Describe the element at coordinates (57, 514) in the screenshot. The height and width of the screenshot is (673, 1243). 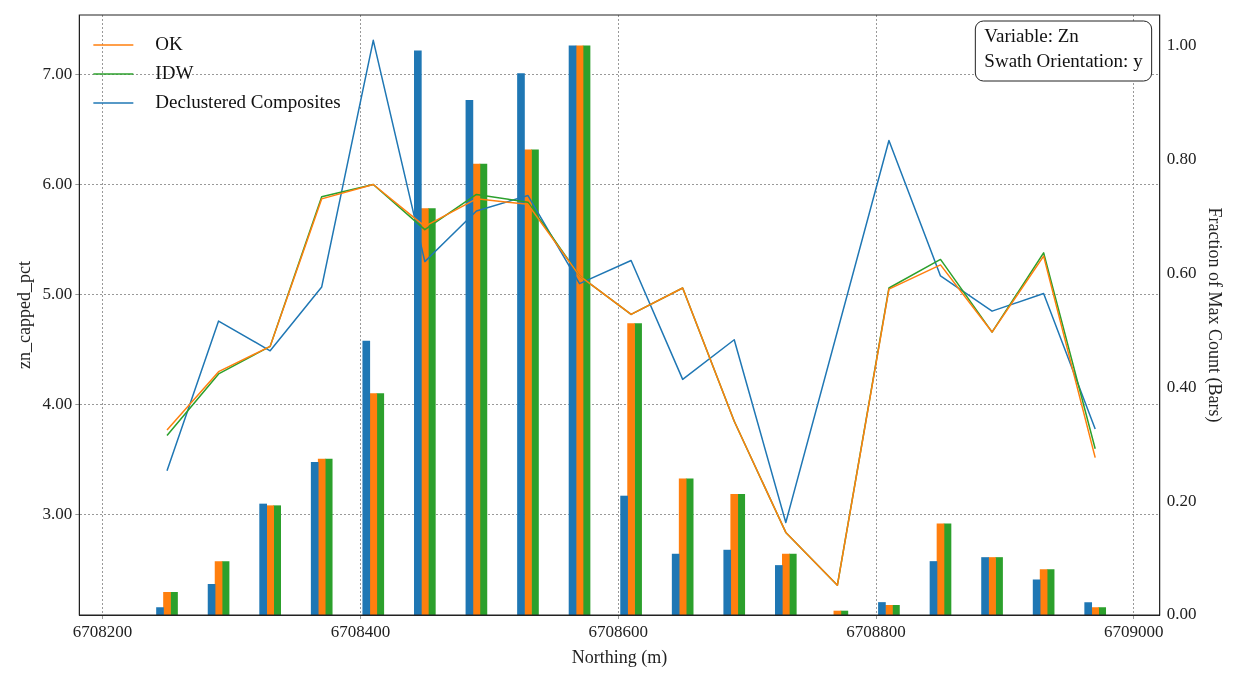
I see `y-tick-label: 3.00` at that location.